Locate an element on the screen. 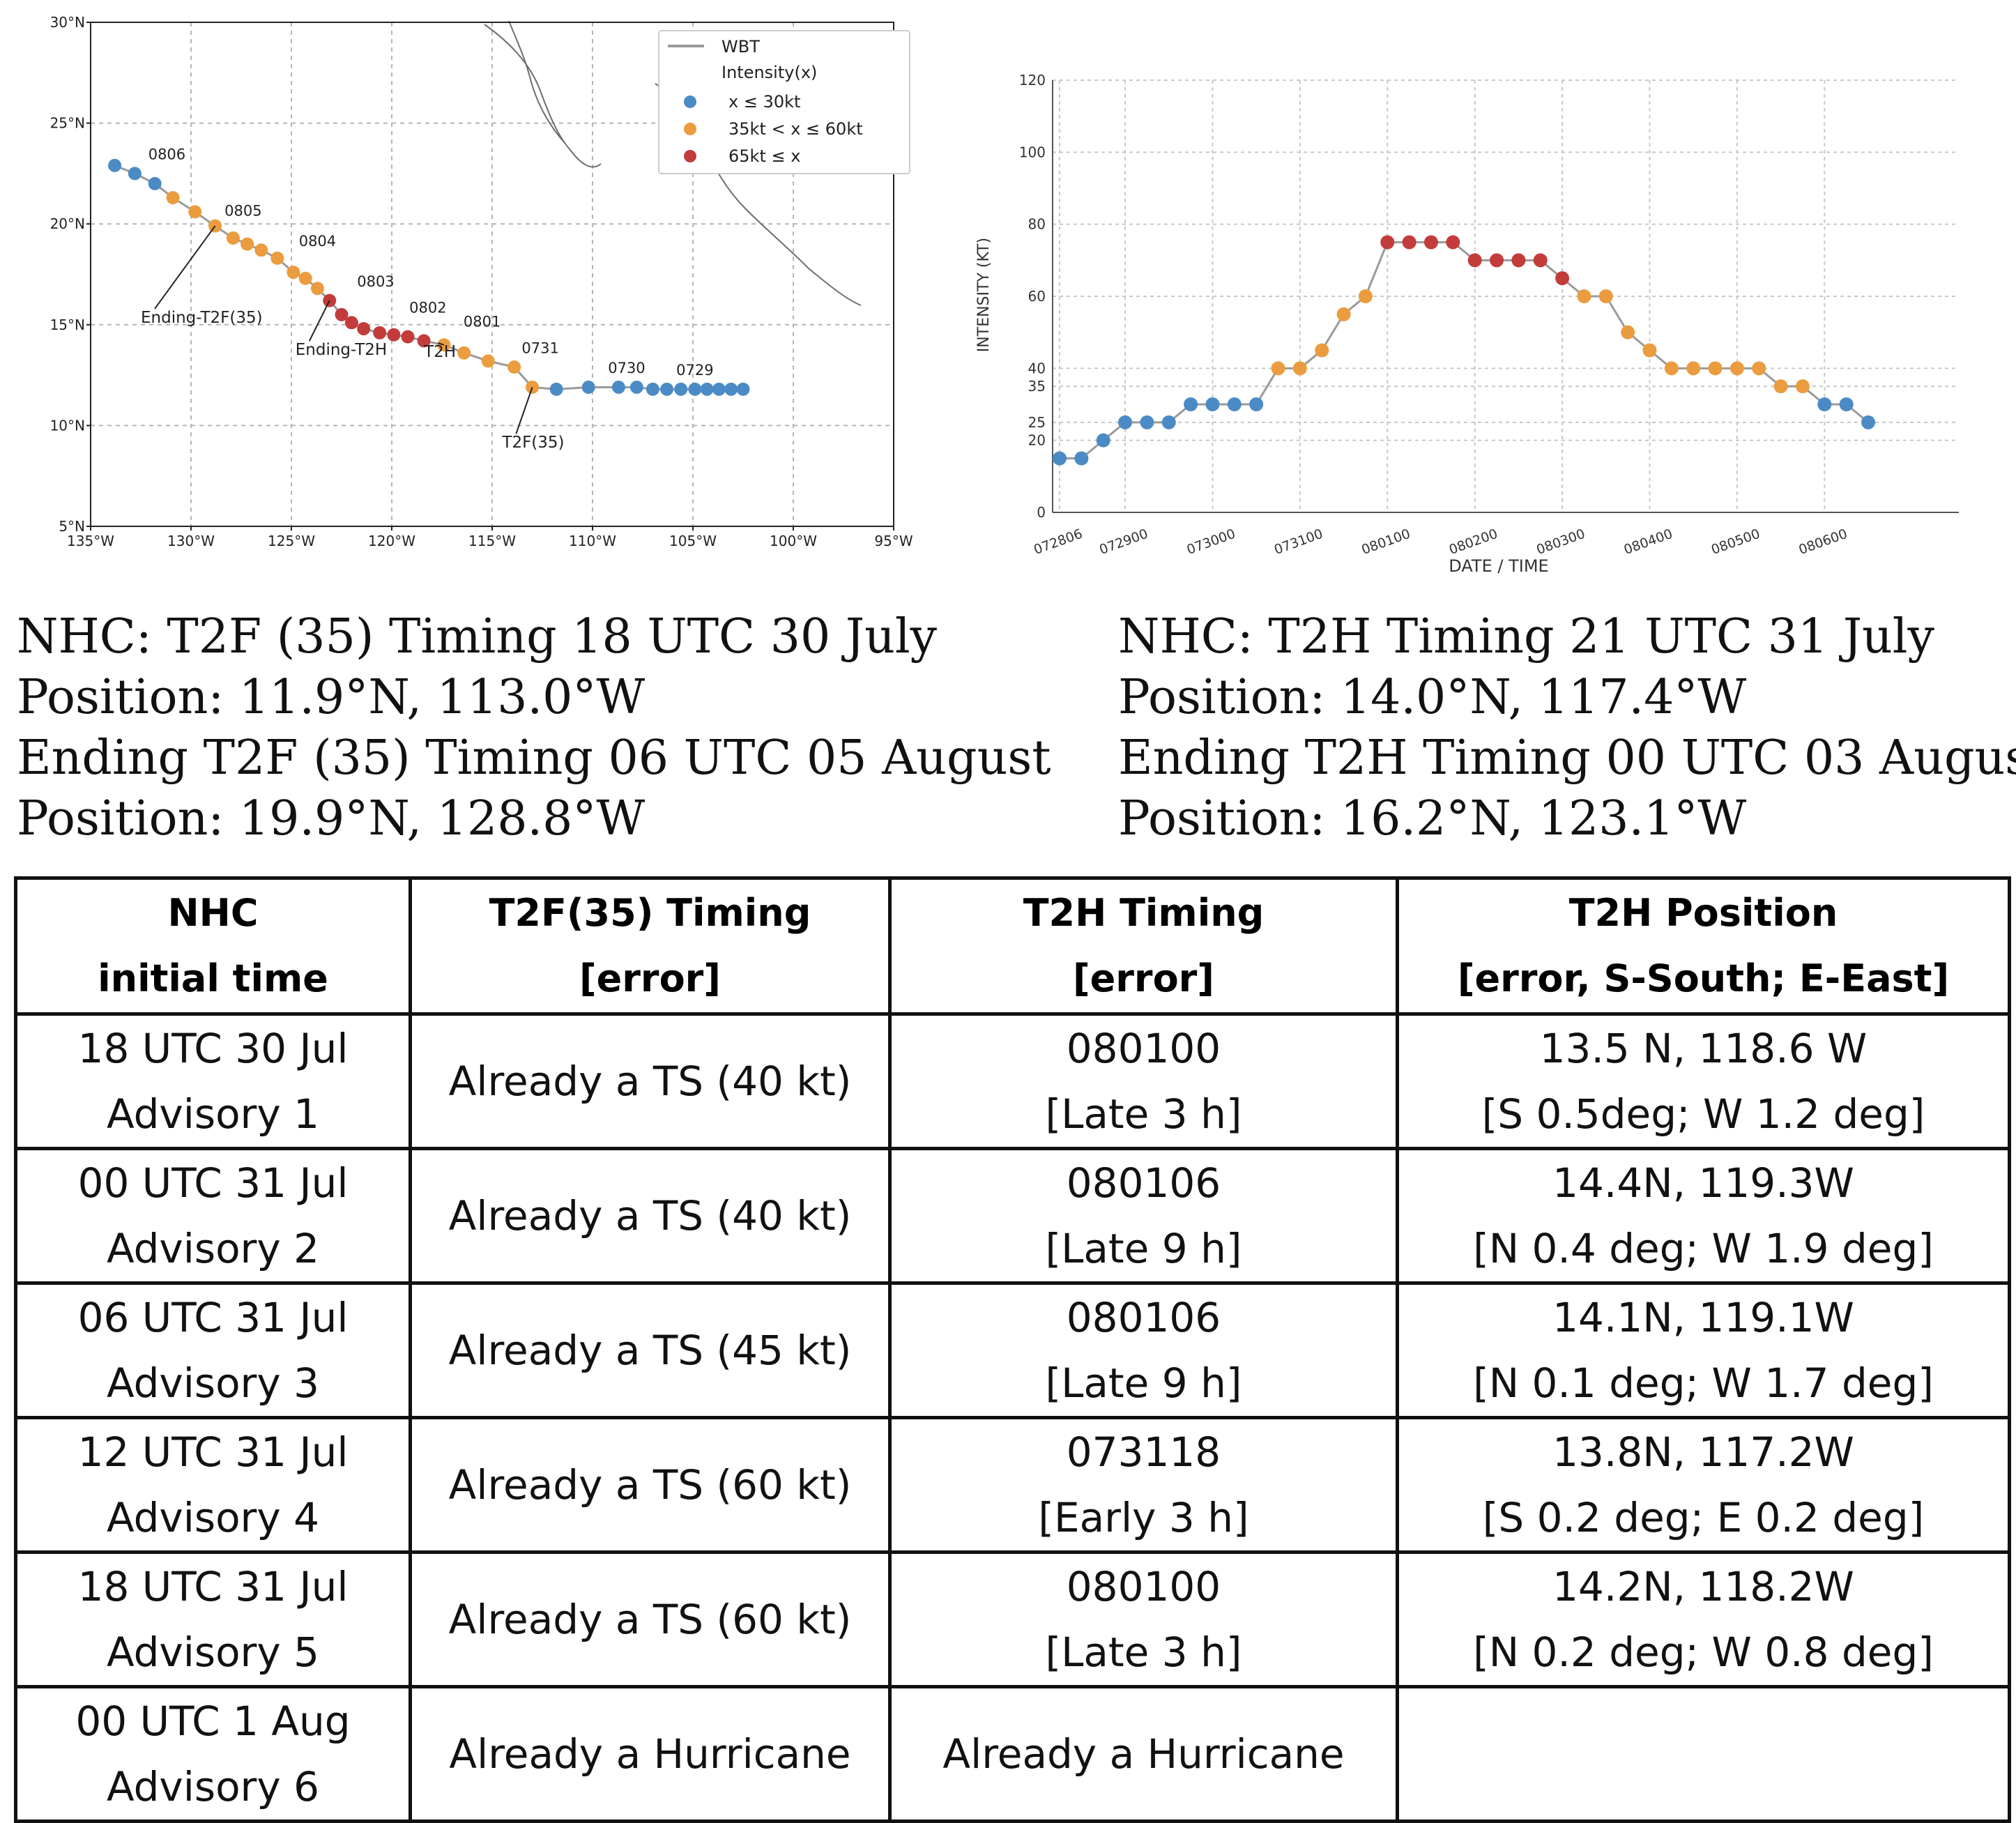 The height and width of the screenshot is (1823, 2016). map-y-tick-label: 20°N is located at coordinates (67, 223).